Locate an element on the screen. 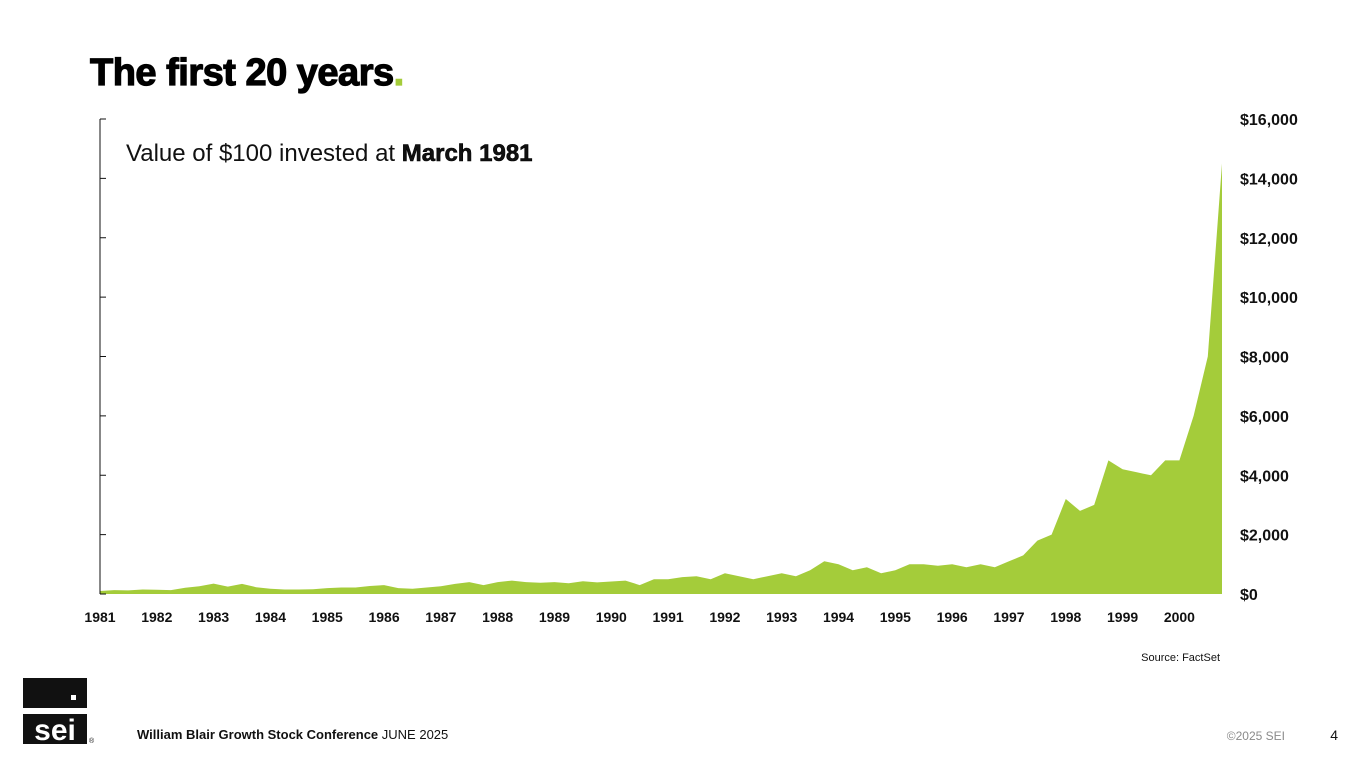  footer-date: JUNE 2025 is located at coordinates (415, 734).